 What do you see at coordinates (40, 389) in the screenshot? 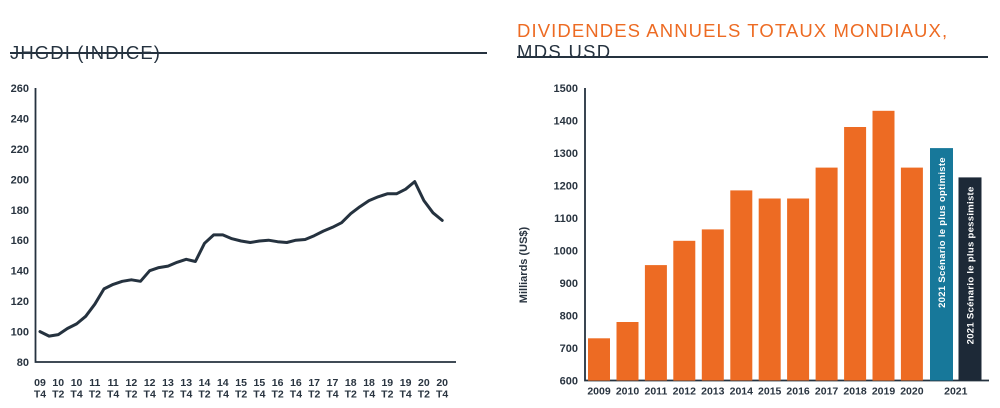
I see `x-tick-label: 09 T4` at bounding box center [40, 389].